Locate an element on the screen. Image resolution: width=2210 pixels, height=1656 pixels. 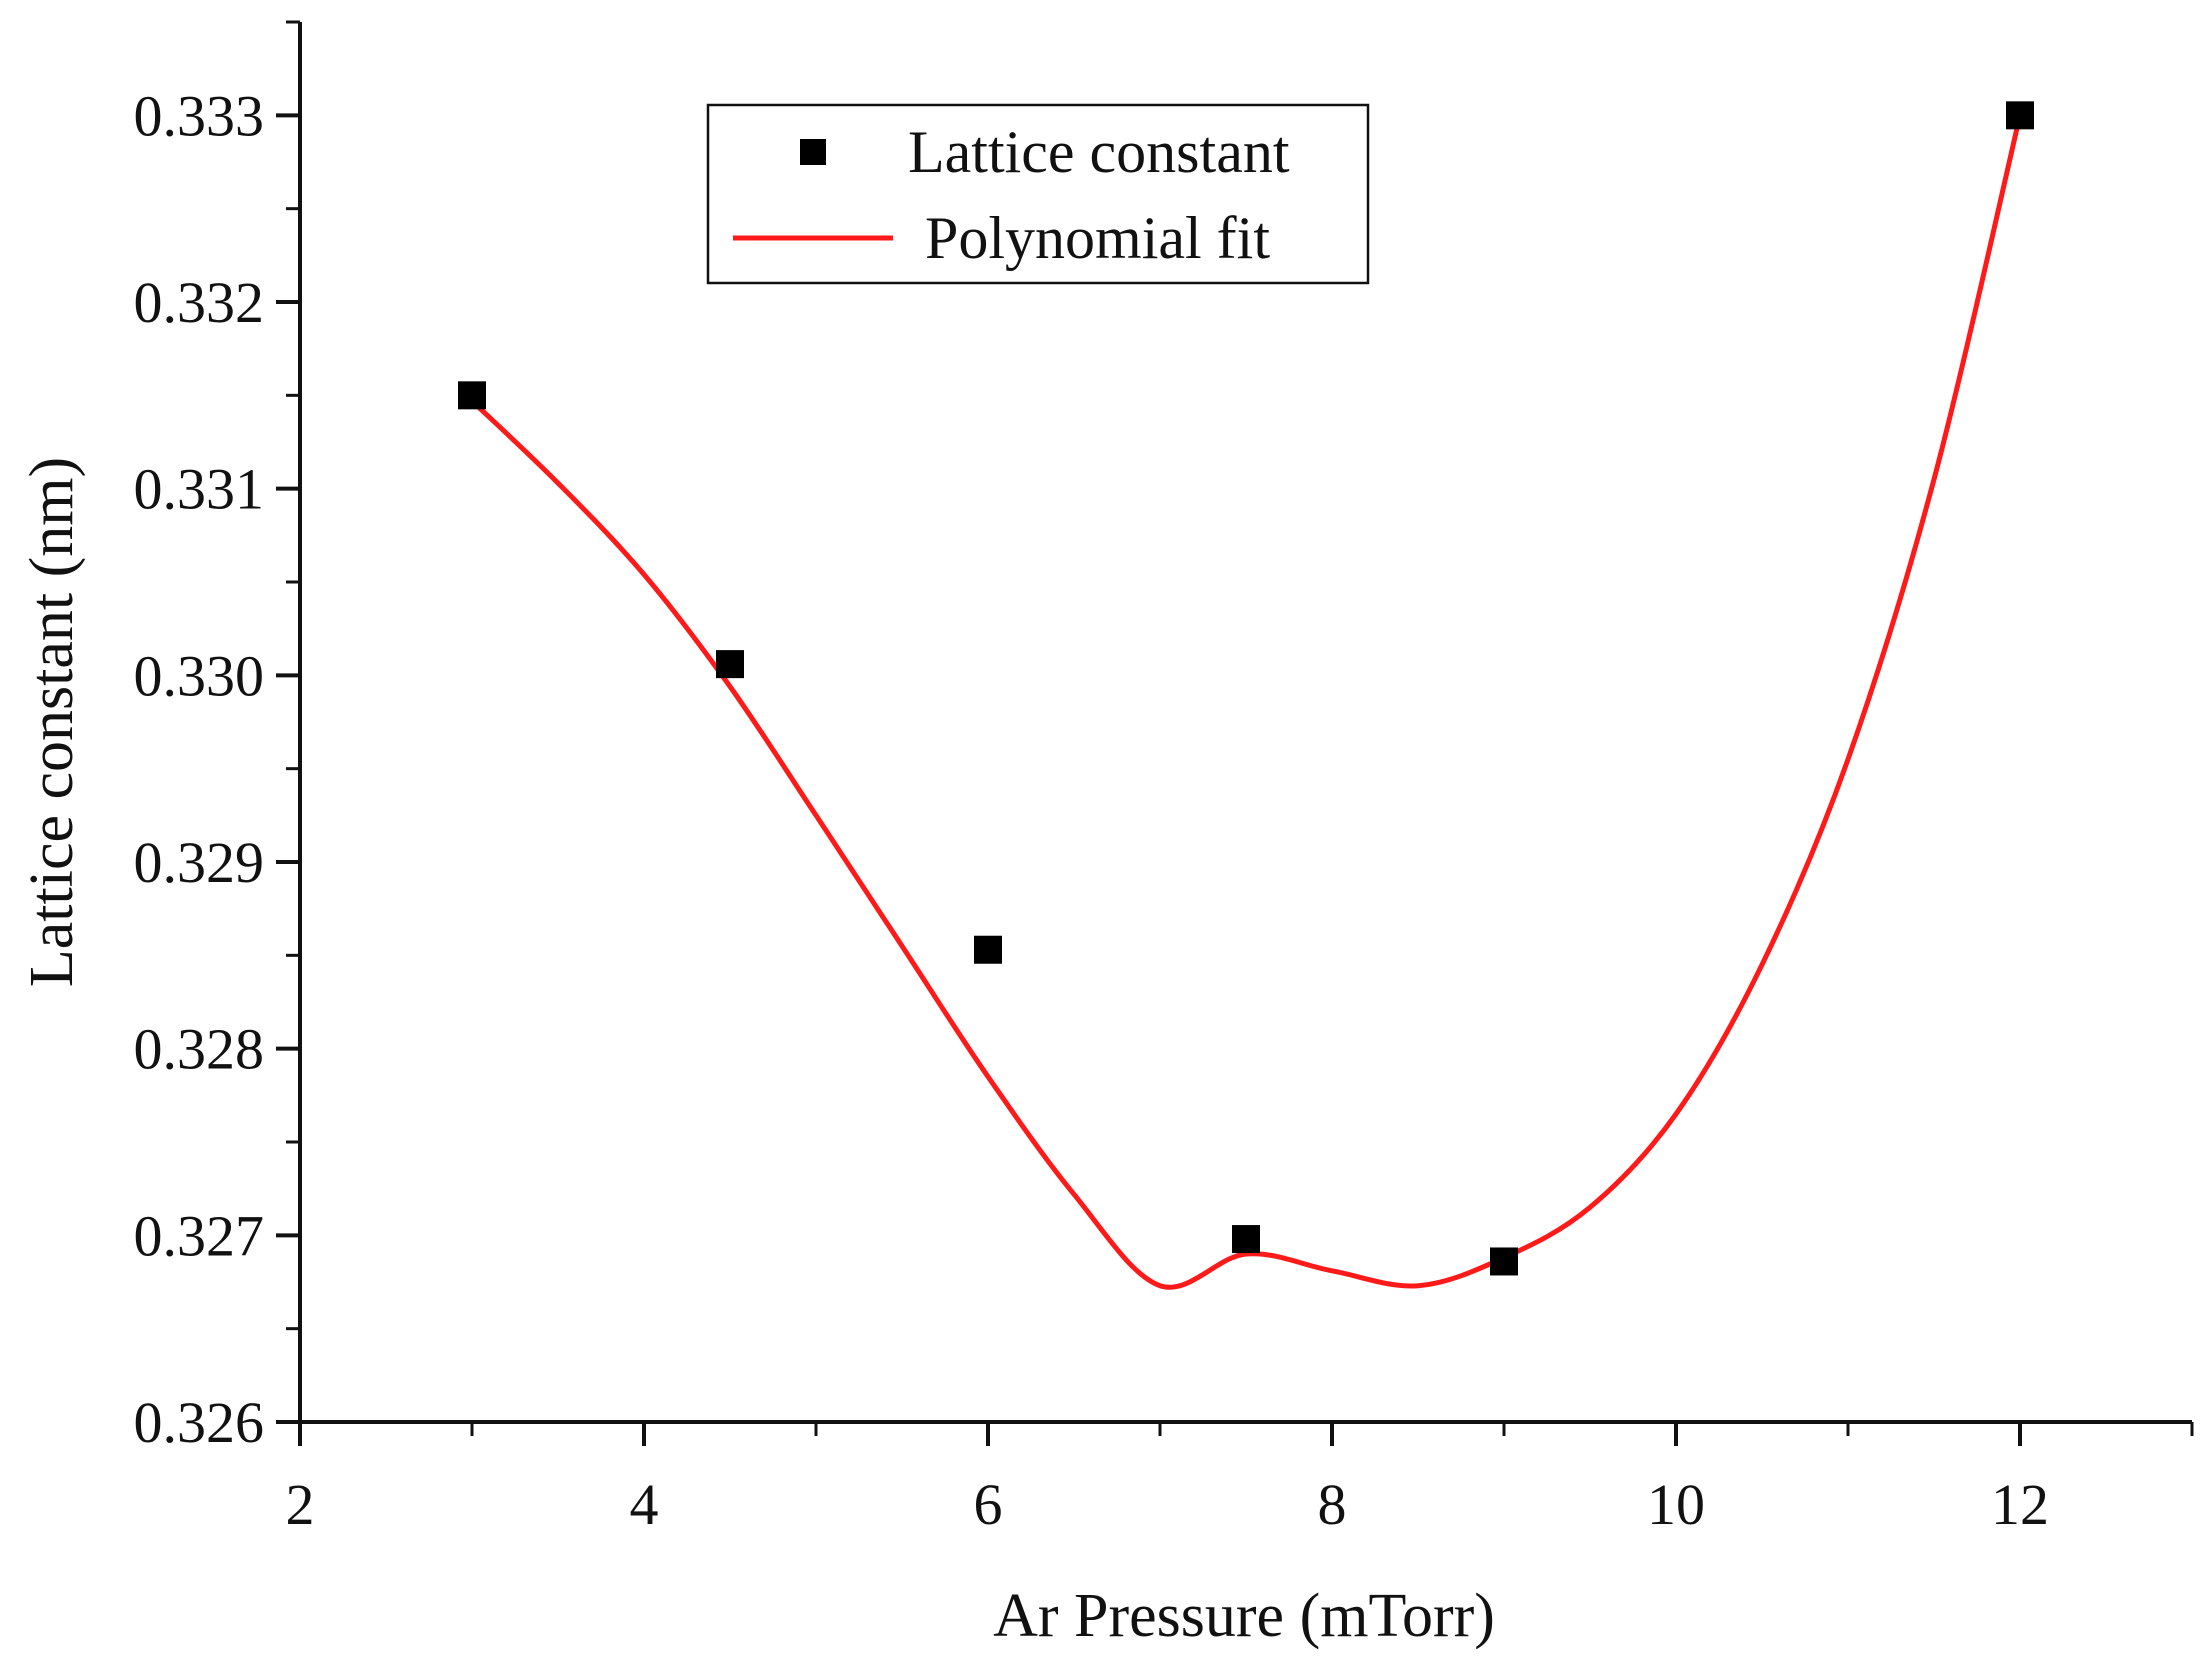
y-tick-label: 0.332 is located at coordinates (199, 302).